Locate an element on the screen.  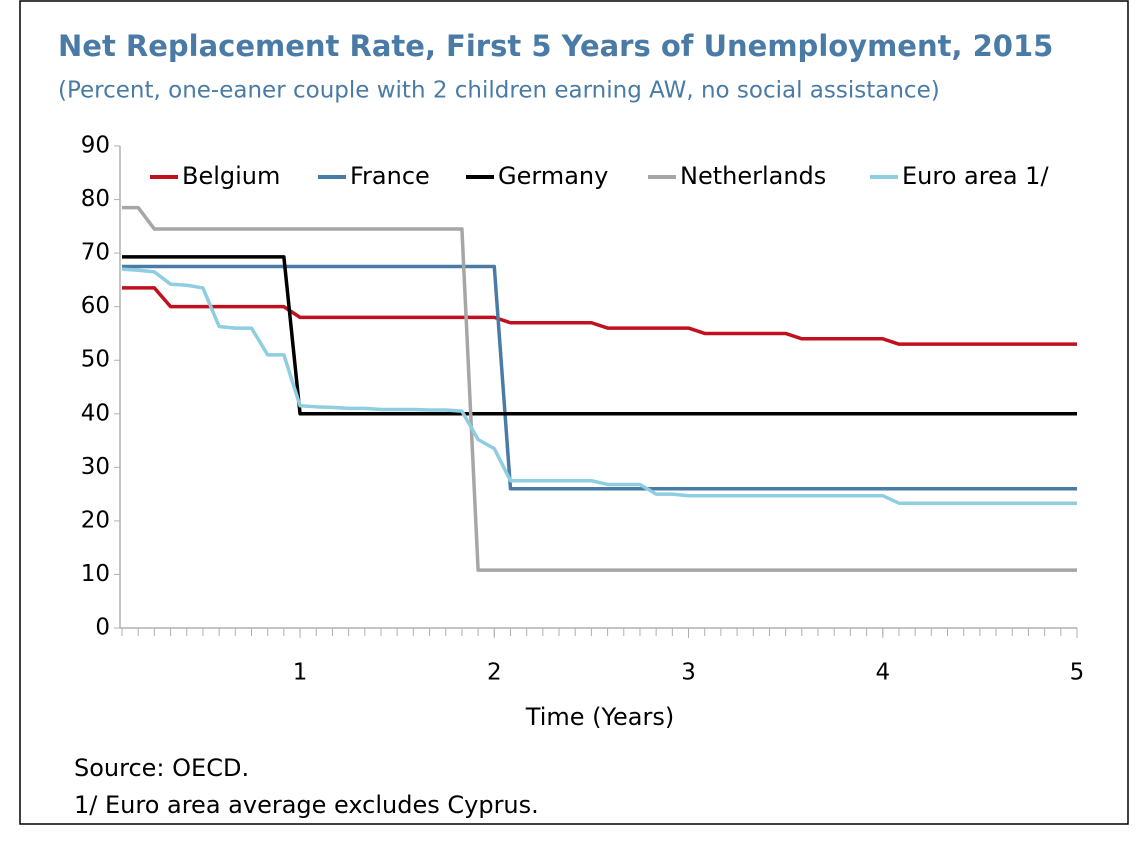
note: 1/ Euro area average excludes Cyprus. is located at coordinates (306, 805).